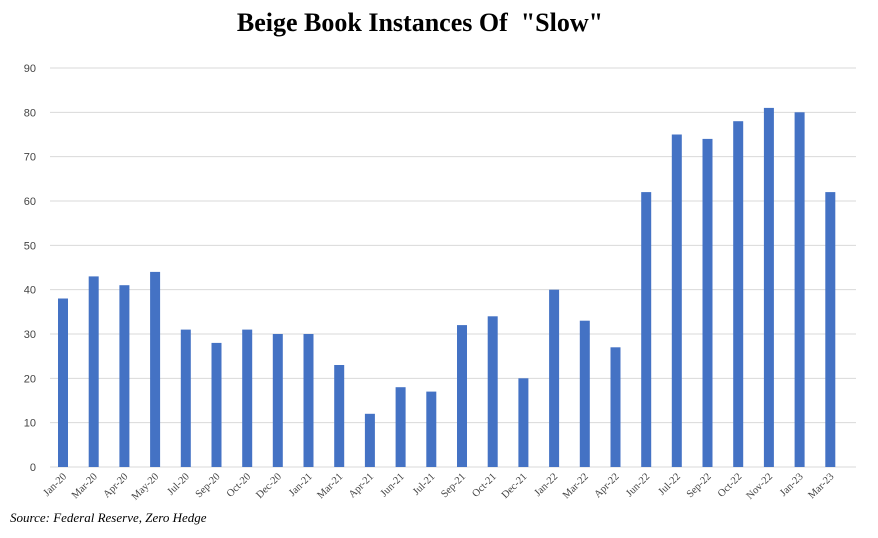 This screenshot has width=878, height=538. Describe the element at coordinates (547, 485) in the screenshot. I see `x-tick-label: Jan-22` at that location.